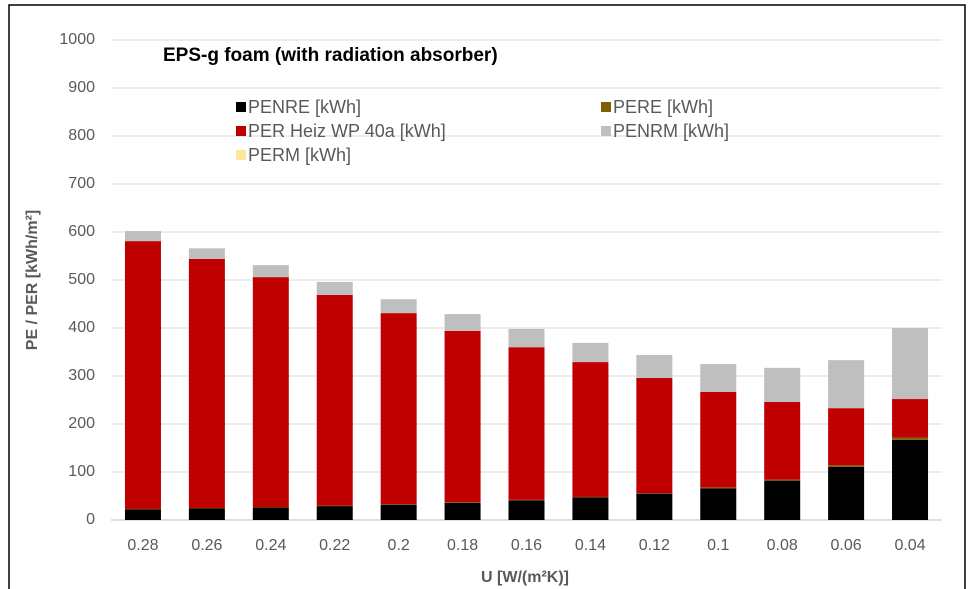  What do you see at coordinates (90, 519) in the screenshot?
I see `y-tick-label: 0` at bounding box center [90, 519].